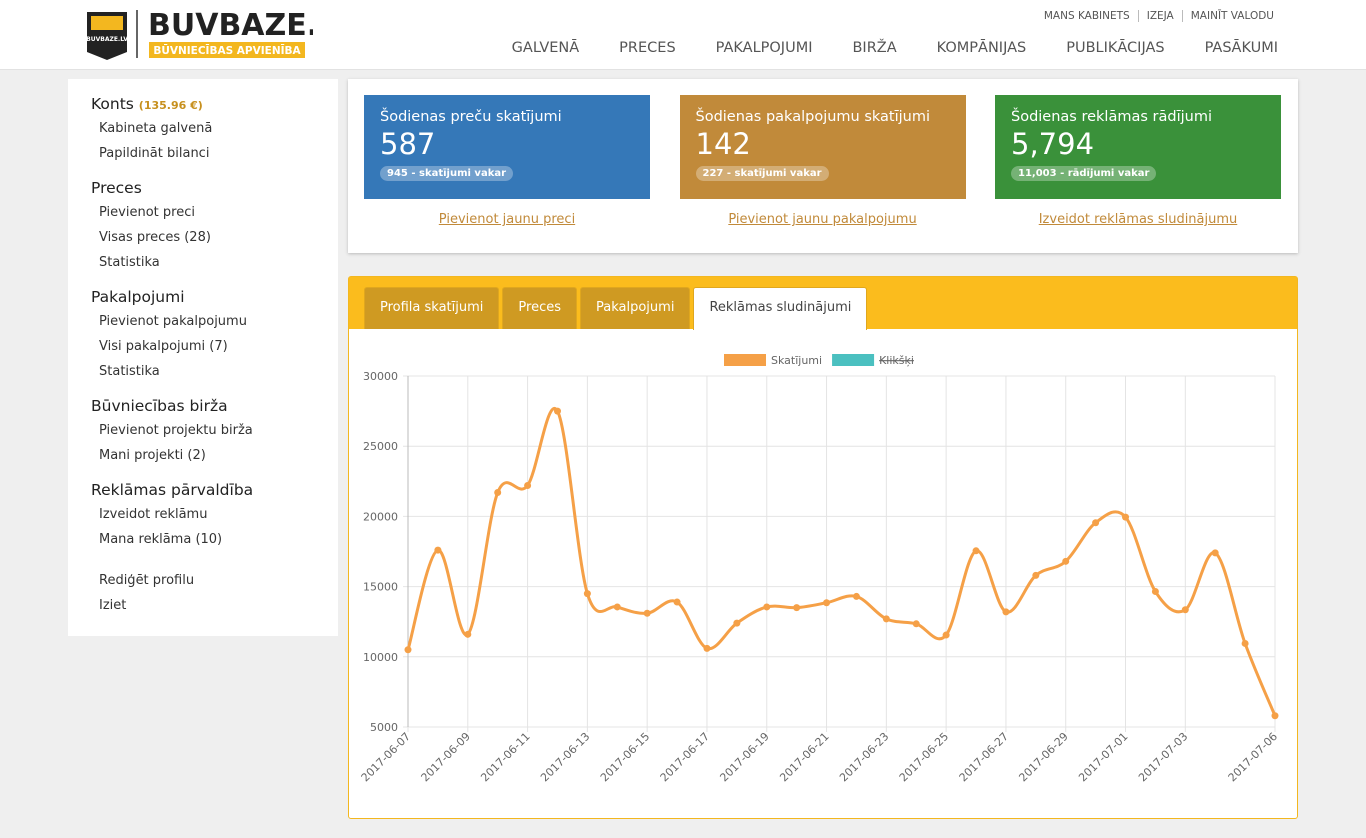 The height and width of the screenshot is (838, 1366). What do you see at coordinates (154, 153) in the screenshot?
I see `sidebar-link: Papildināt bilanci` at bounding box center [154, 153].